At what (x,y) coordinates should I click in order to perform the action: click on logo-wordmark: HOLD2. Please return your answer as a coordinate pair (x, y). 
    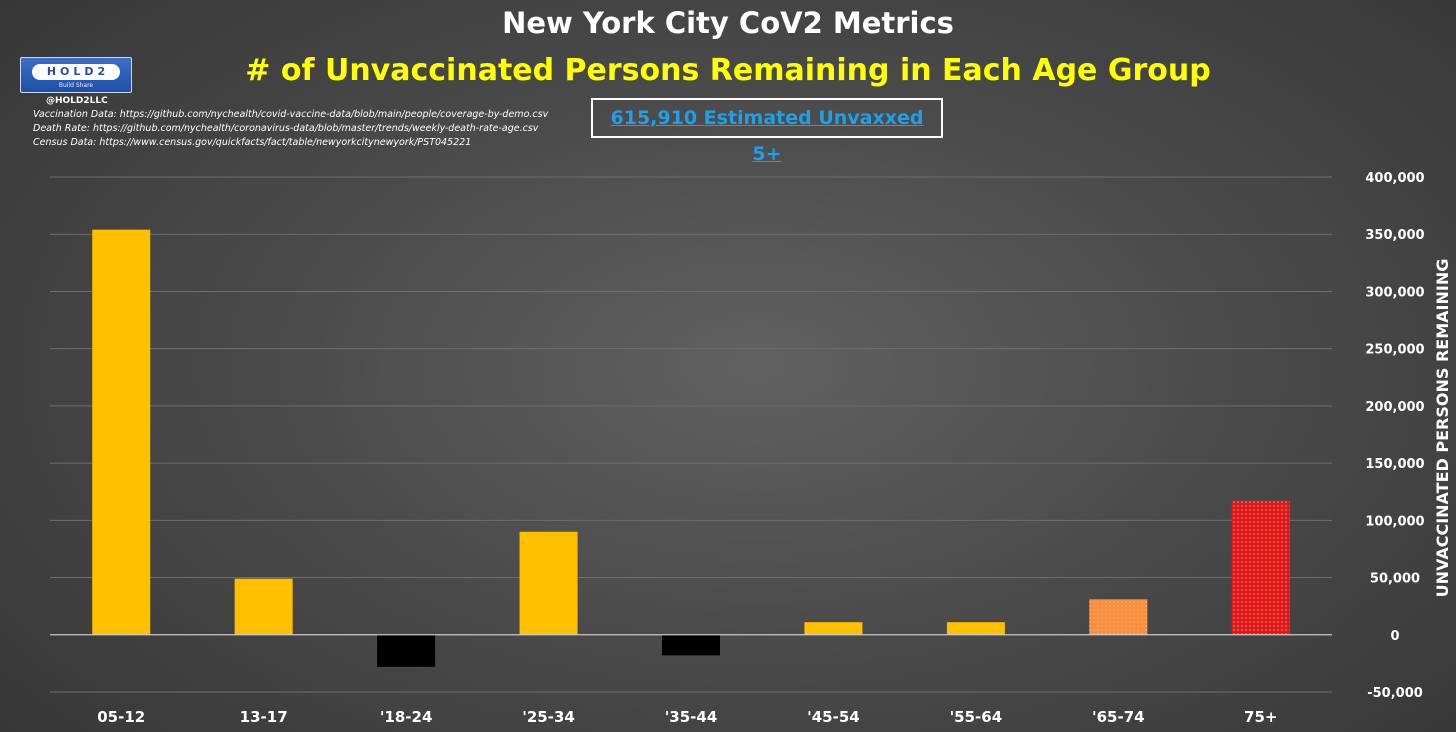
    Looking at the image, I should click on (76, 72).